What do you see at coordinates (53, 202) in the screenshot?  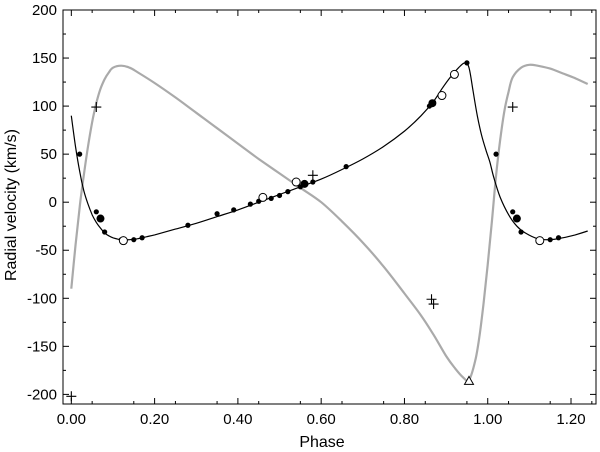 I see `y-tick-label: 0` at bounding box center [53, 202].